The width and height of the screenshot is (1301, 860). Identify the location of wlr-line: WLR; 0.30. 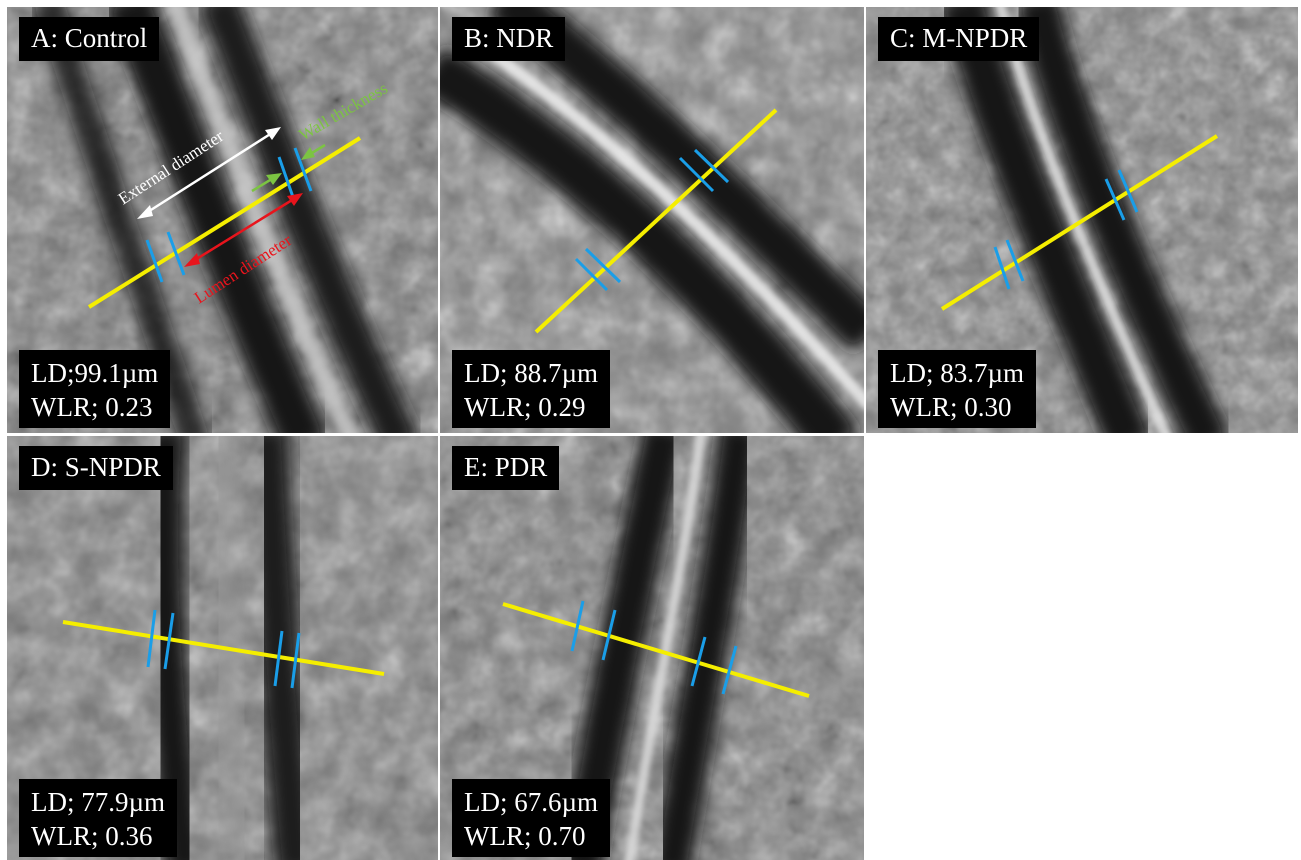
(957, 407).